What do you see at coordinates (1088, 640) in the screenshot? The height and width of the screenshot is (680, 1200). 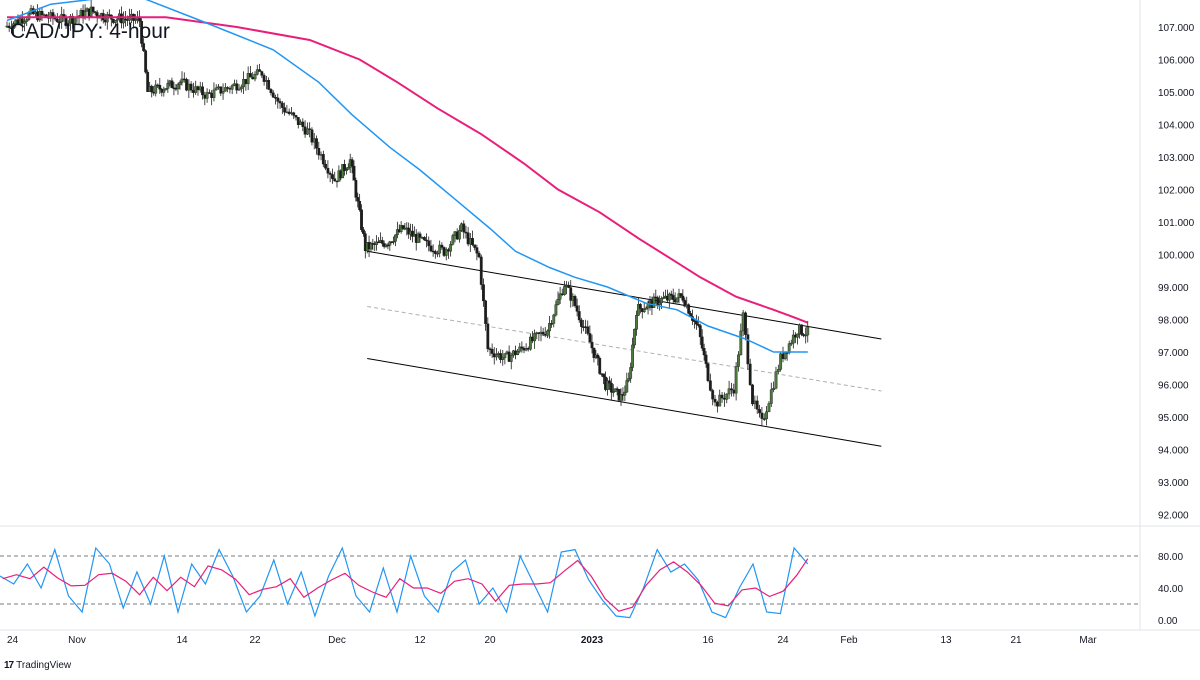 I see `time-tick-label: Mar` at bounding box center [1088, 640].